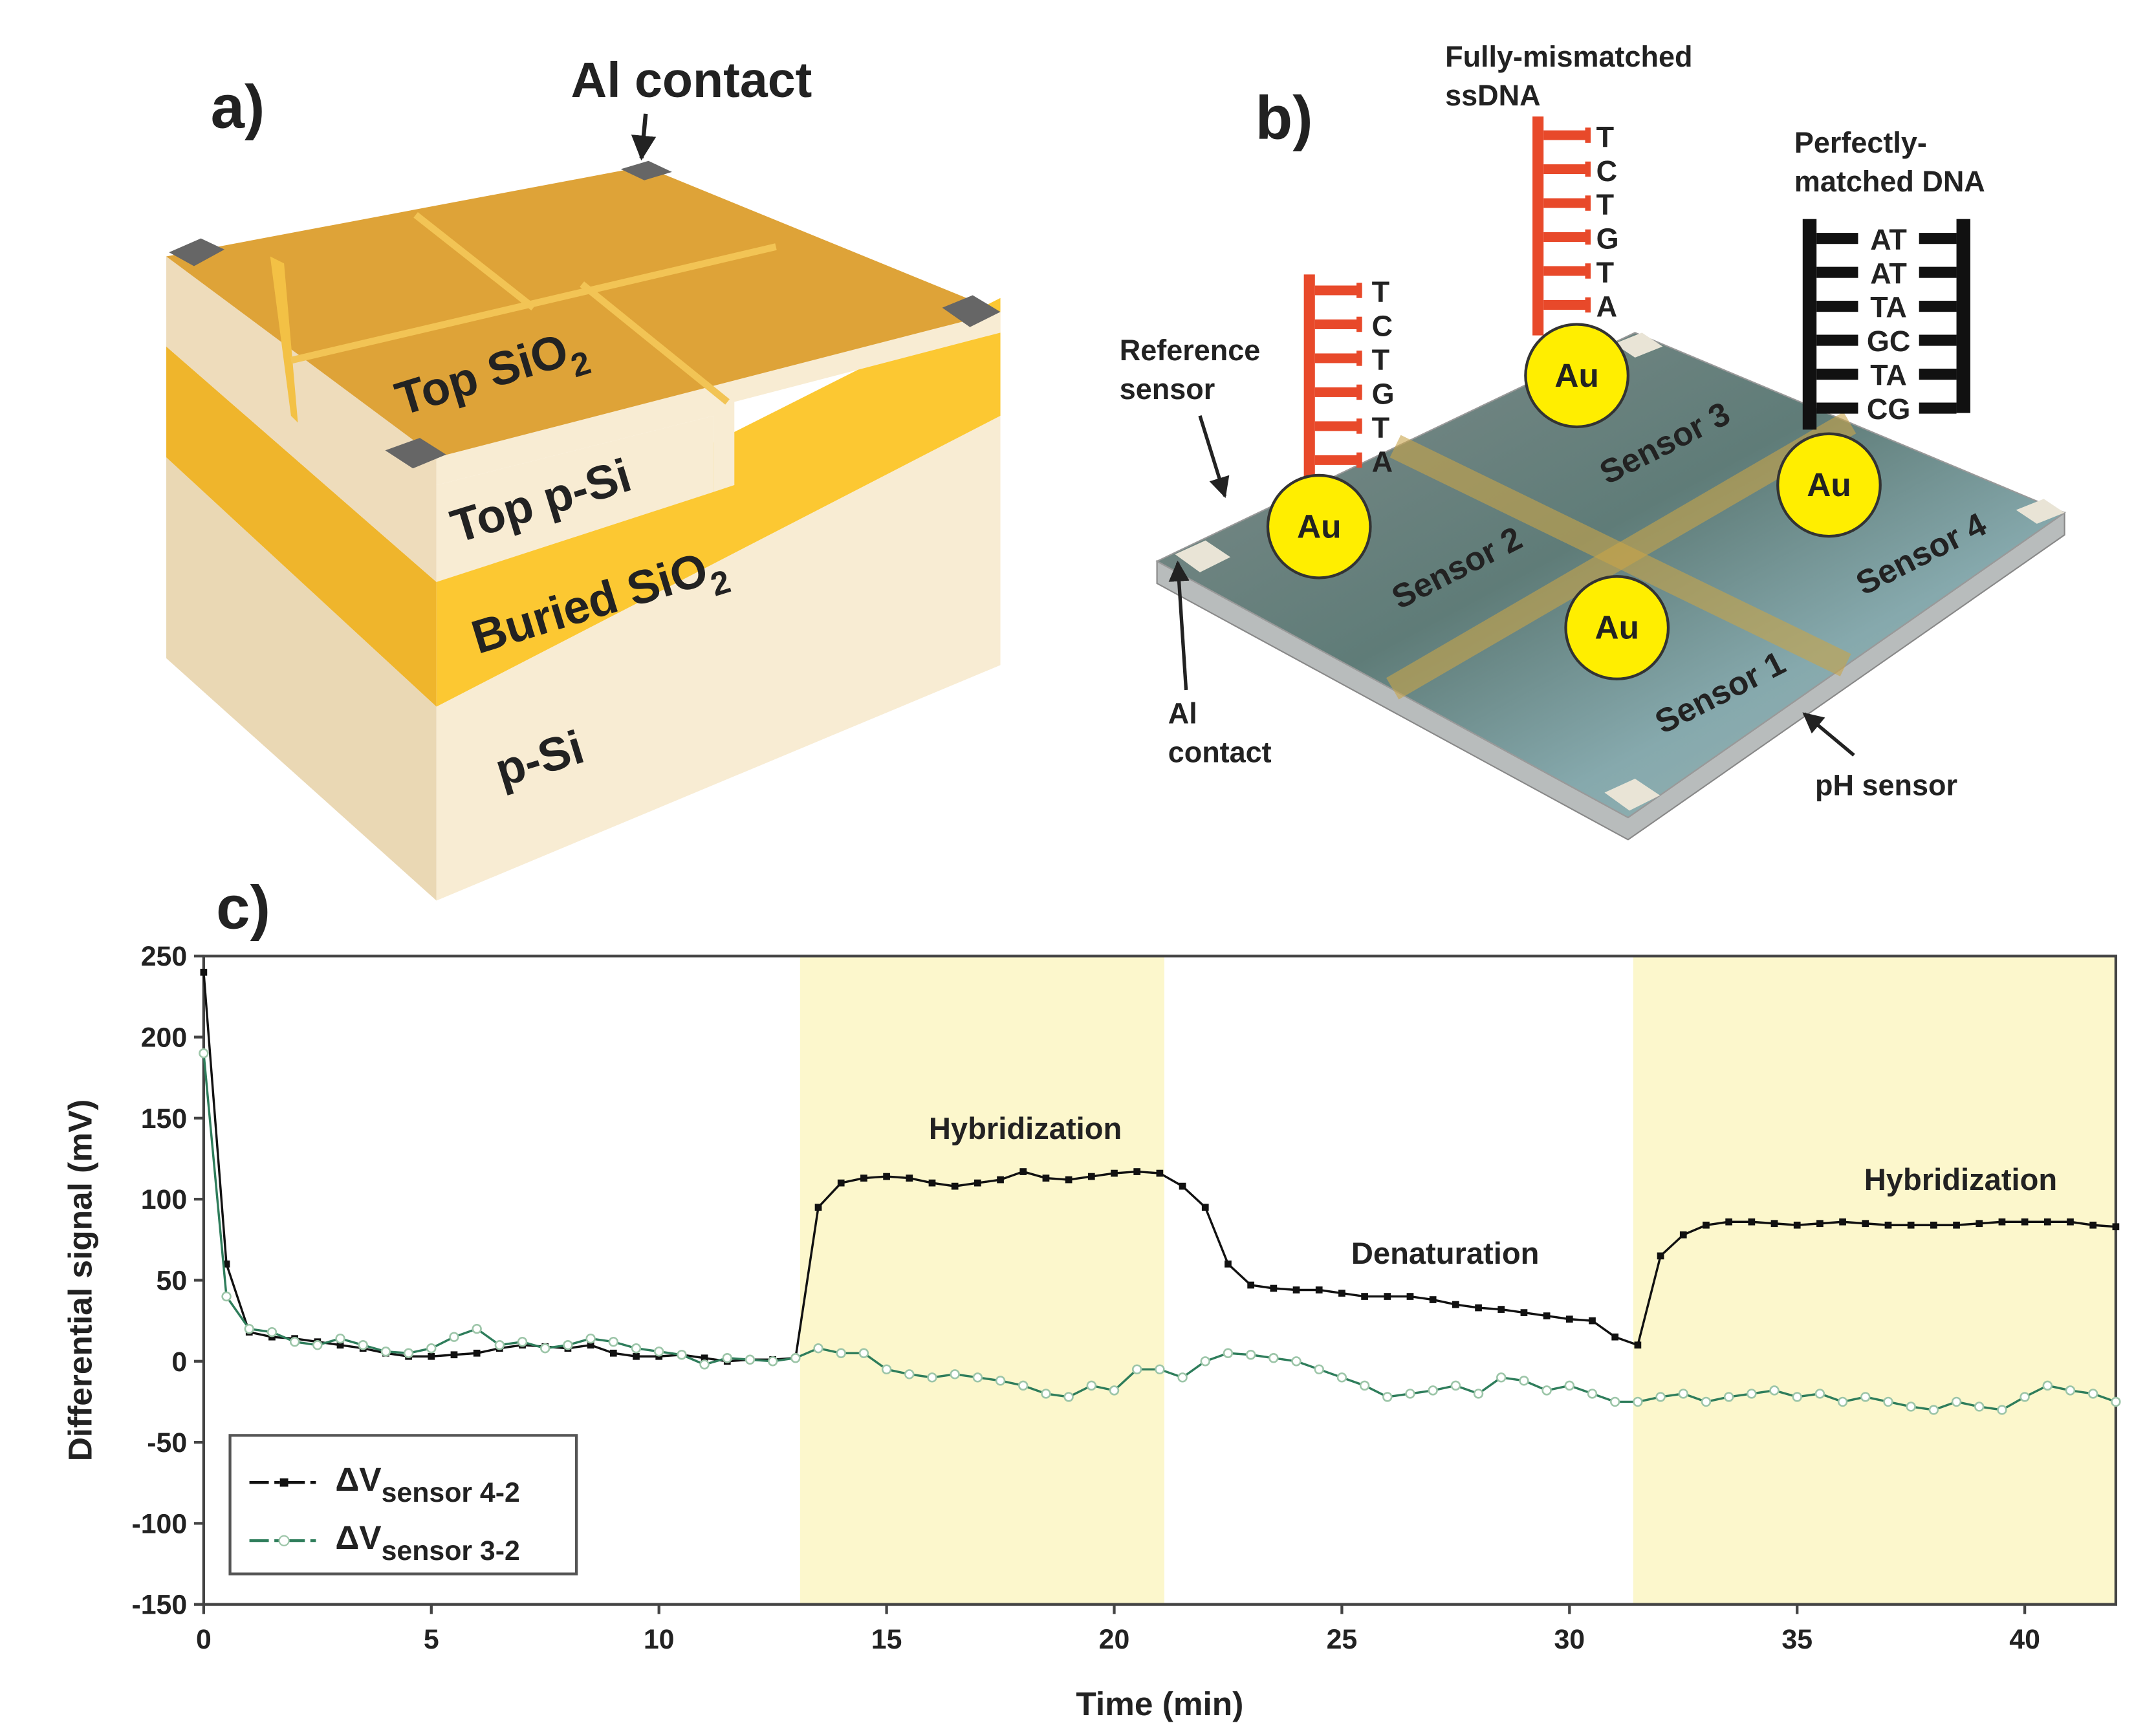  I want to click on legend-entry: ΔVsensor 4-2, so click(427, 1484).